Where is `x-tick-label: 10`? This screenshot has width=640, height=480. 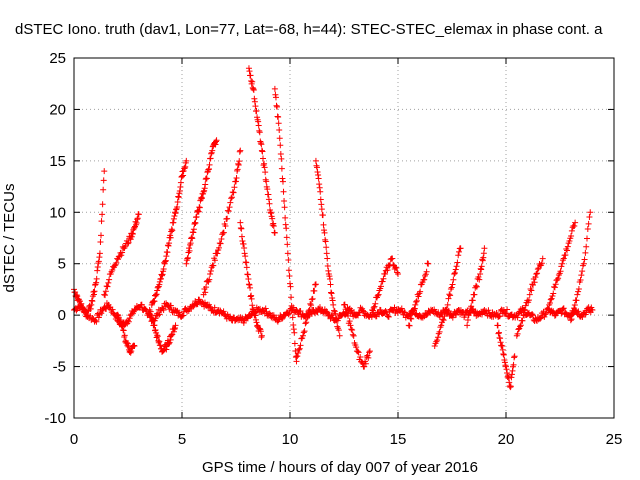 x-tick-label: 10 is located at coordinates (290, 439).